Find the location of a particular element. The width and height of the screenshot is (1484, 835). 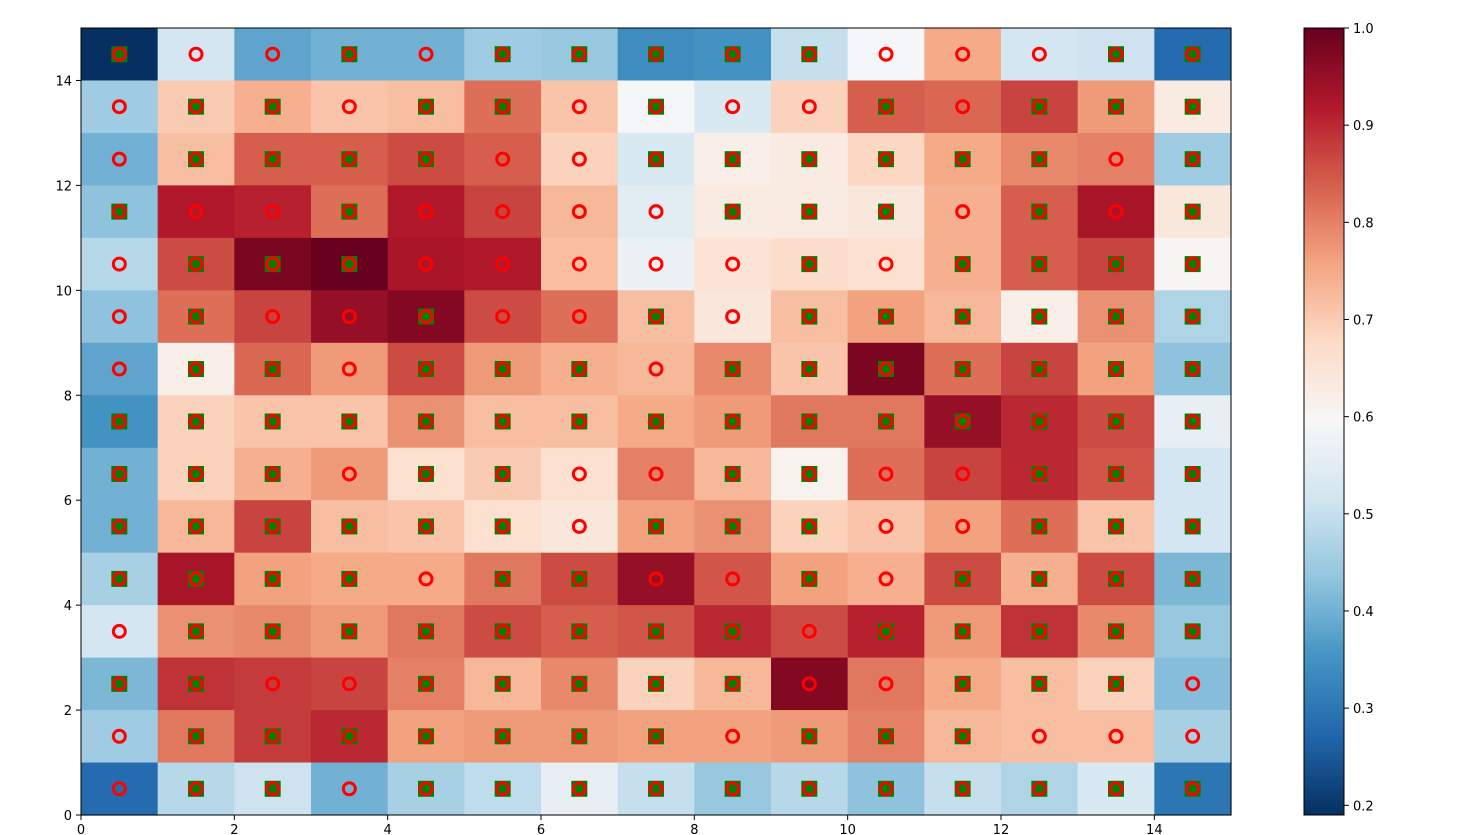

y-tick-label: 4 is located at coordinates (68, 606).